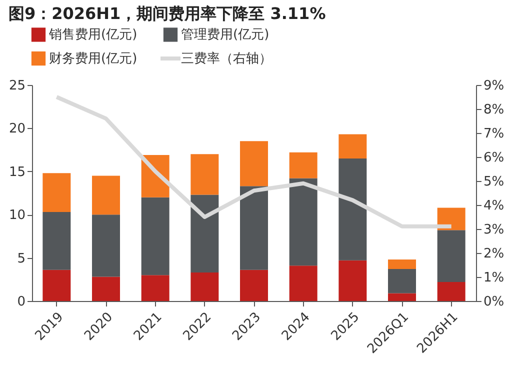 The width and height of the screenshot is (516, 370). I want to click on y2-tick-label: 8%, so click(494, 110).